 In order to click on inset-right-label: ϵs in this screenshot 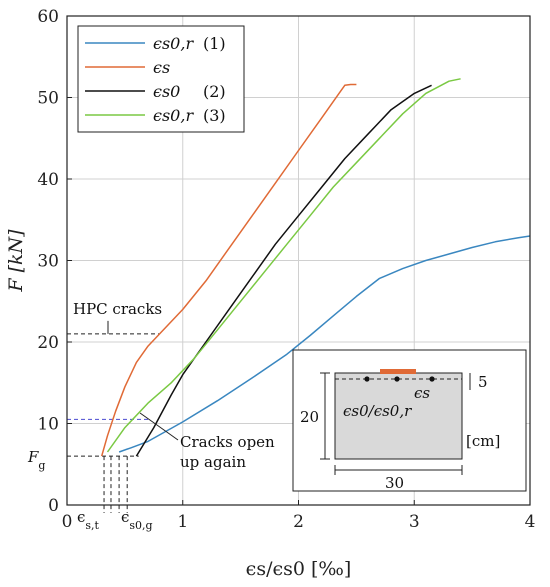, I will do `click(422, 393)`.